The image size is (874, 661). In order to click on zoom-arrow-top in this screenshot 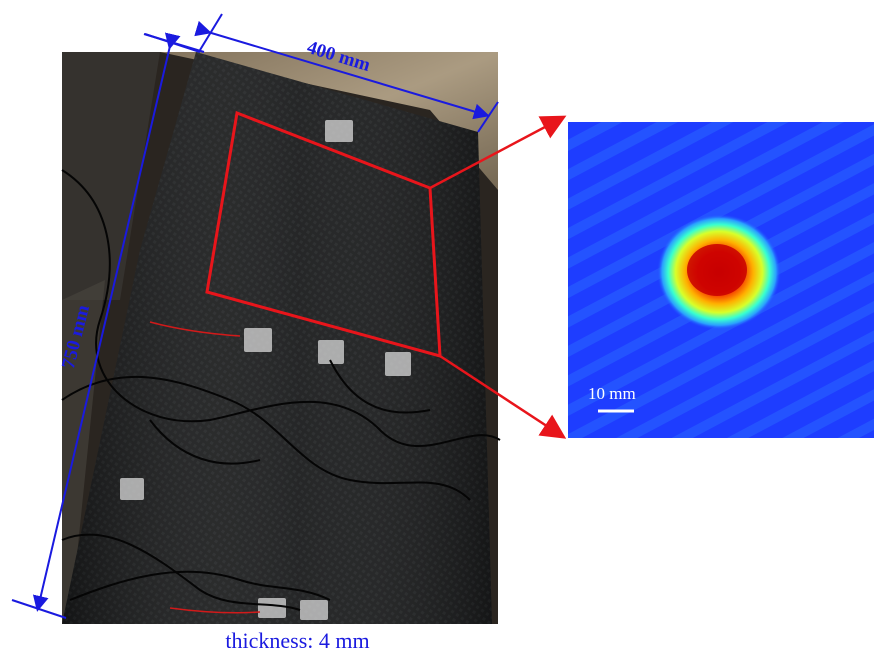, I will do `click(498, 152)`.